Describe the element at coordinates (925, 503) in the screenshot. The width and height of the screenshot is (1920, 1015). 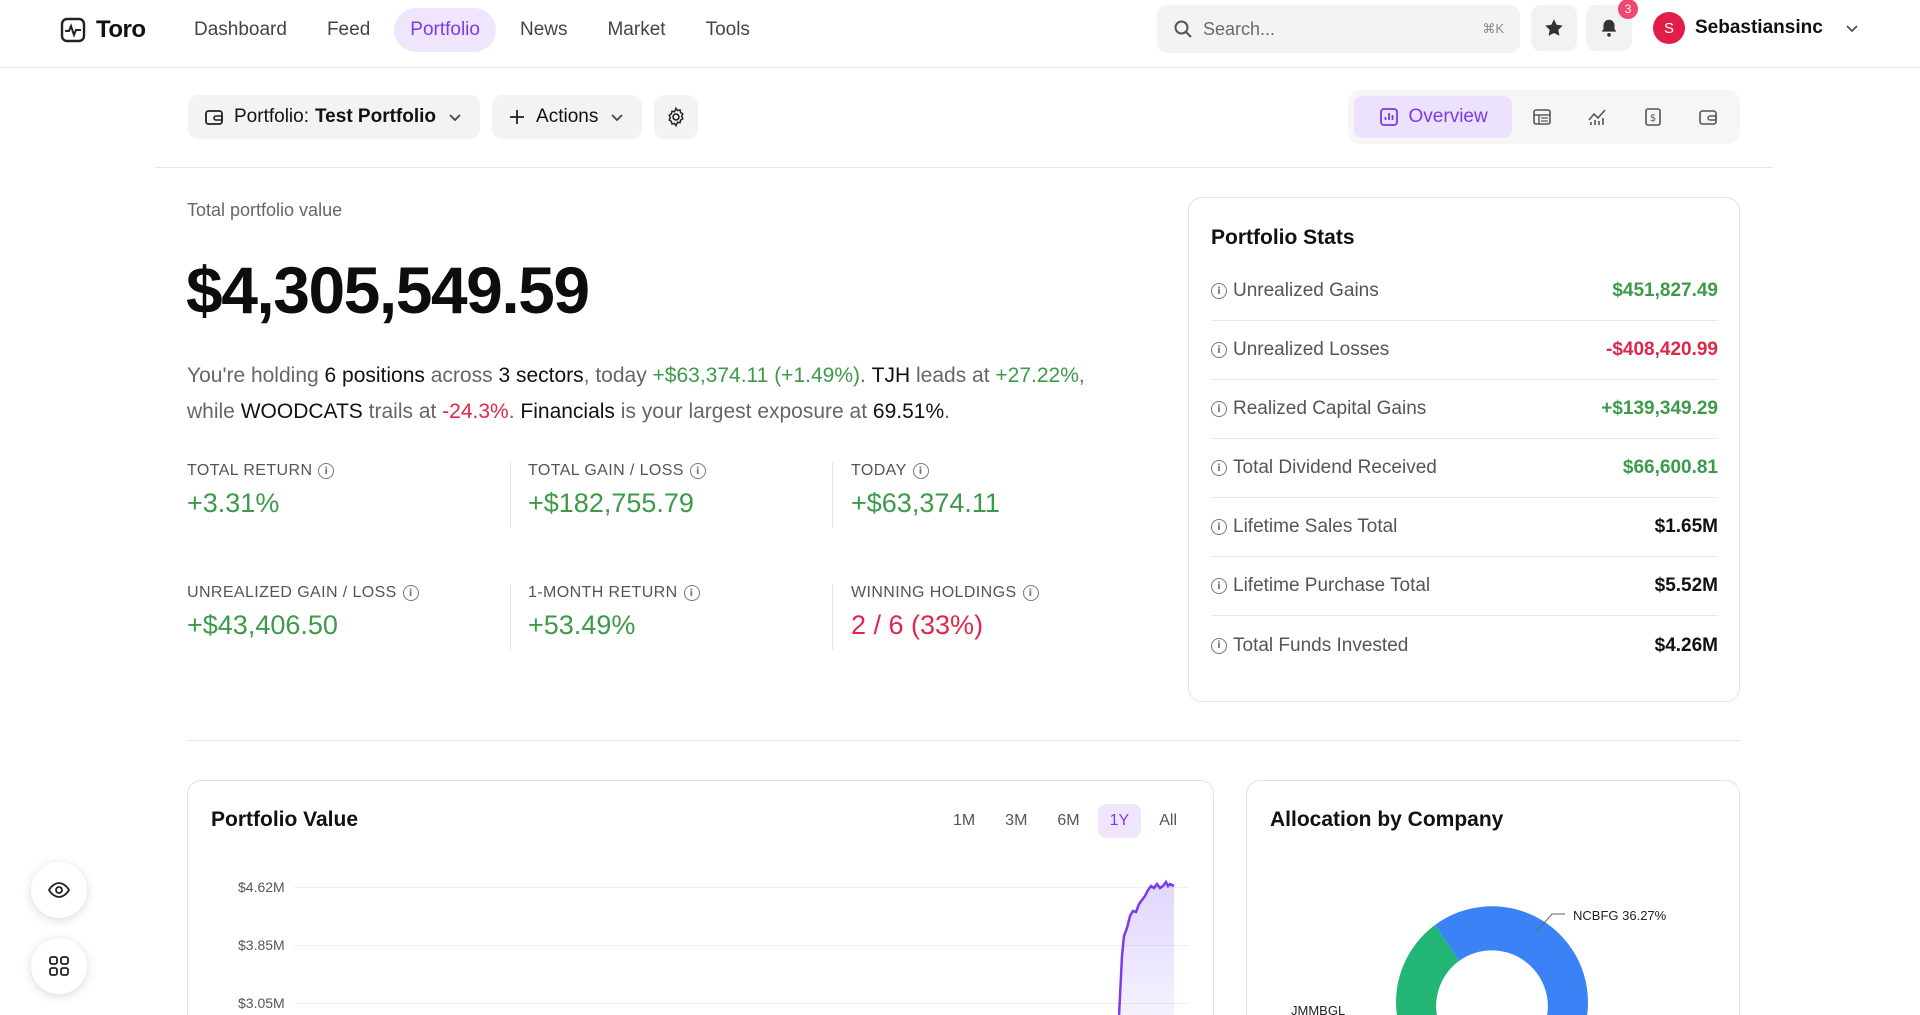
I see `metric-value: +$63,374.11` at that location.